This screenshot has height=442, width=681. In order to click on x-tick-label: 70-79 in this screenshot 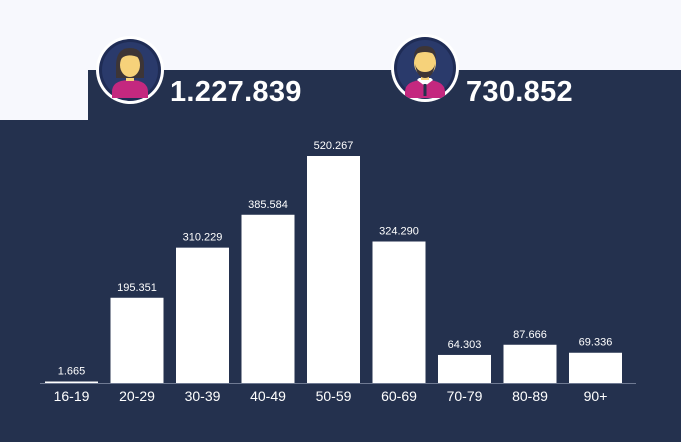, I will do `click(465, 396)`.